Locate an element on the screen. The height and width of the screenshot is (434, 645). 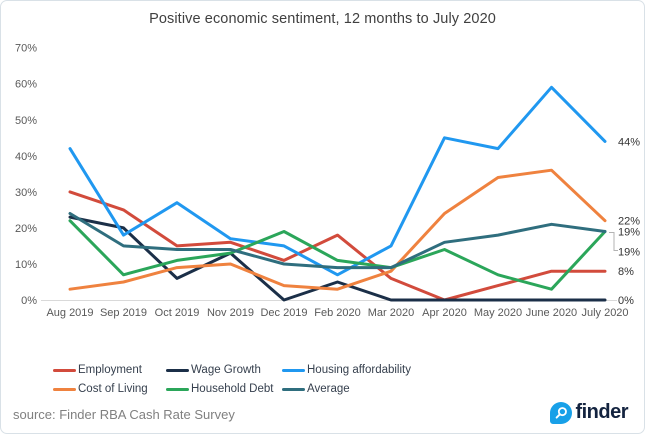
x-axis-tick-nov-2019: Nov 2019 is located at coordinates (230, 313).